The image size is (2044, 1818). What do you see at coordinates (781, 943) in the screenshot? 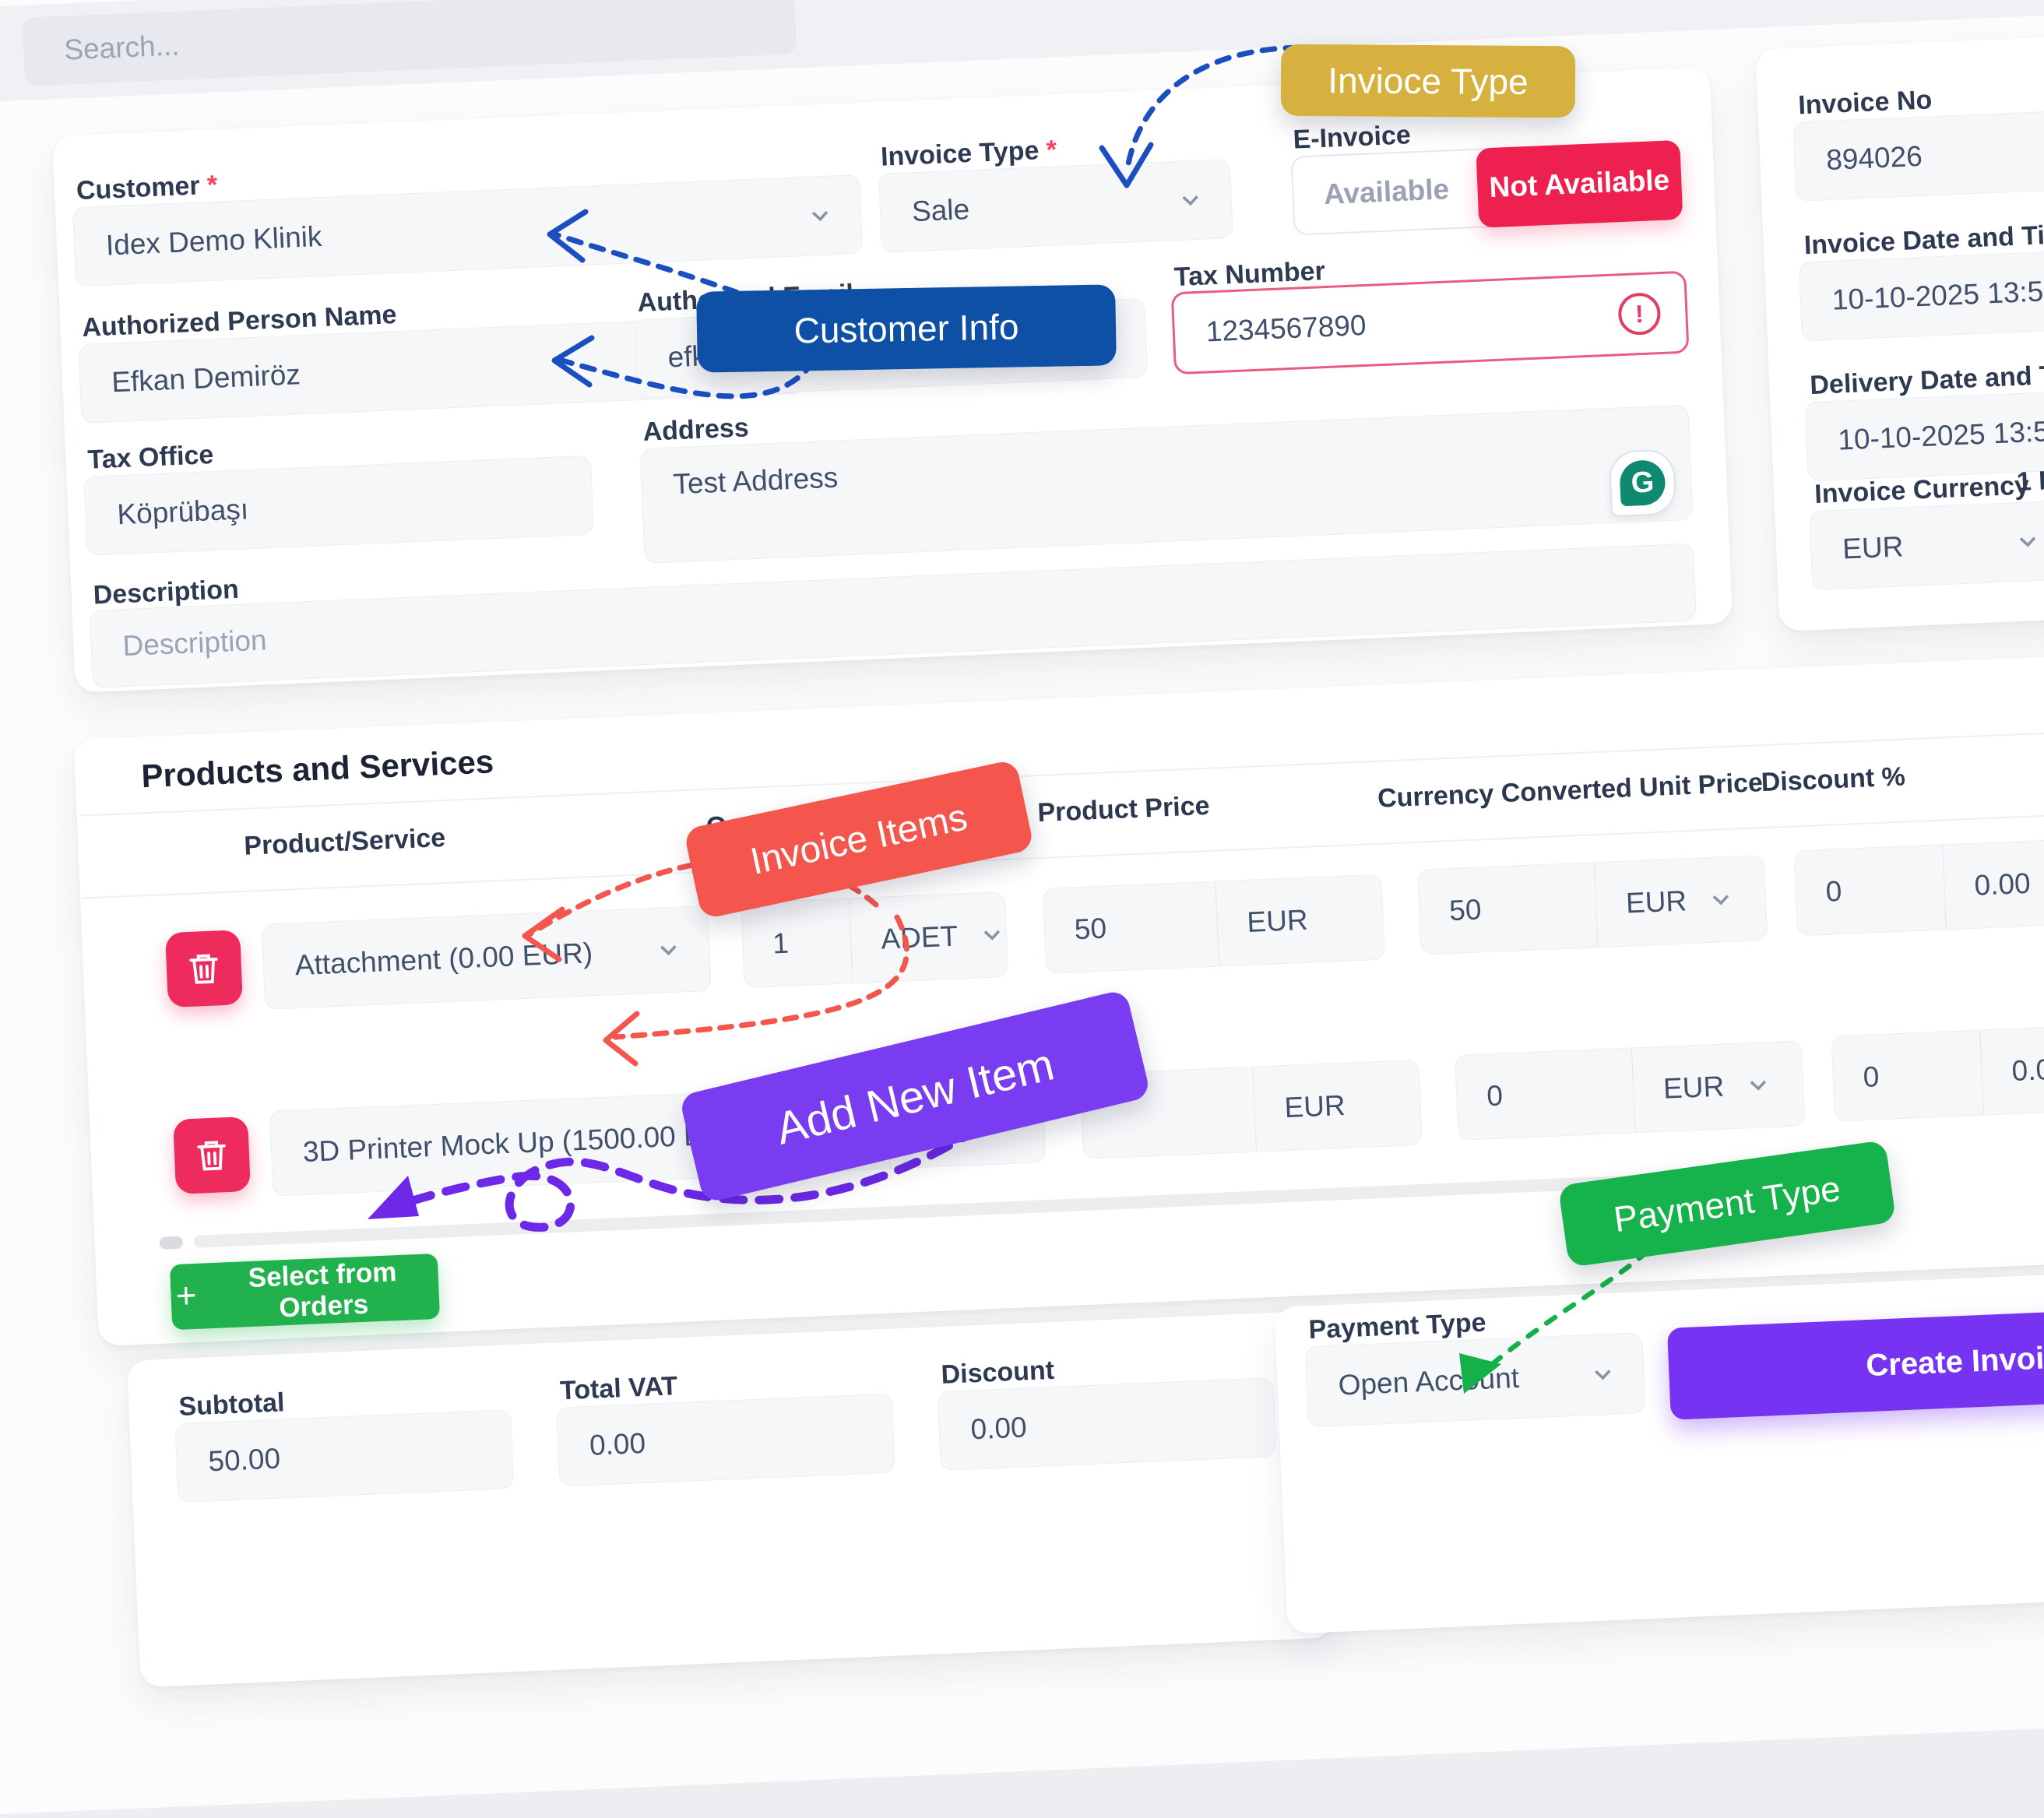
I see `quantity-value: 1` at bounding box center [781, 943].